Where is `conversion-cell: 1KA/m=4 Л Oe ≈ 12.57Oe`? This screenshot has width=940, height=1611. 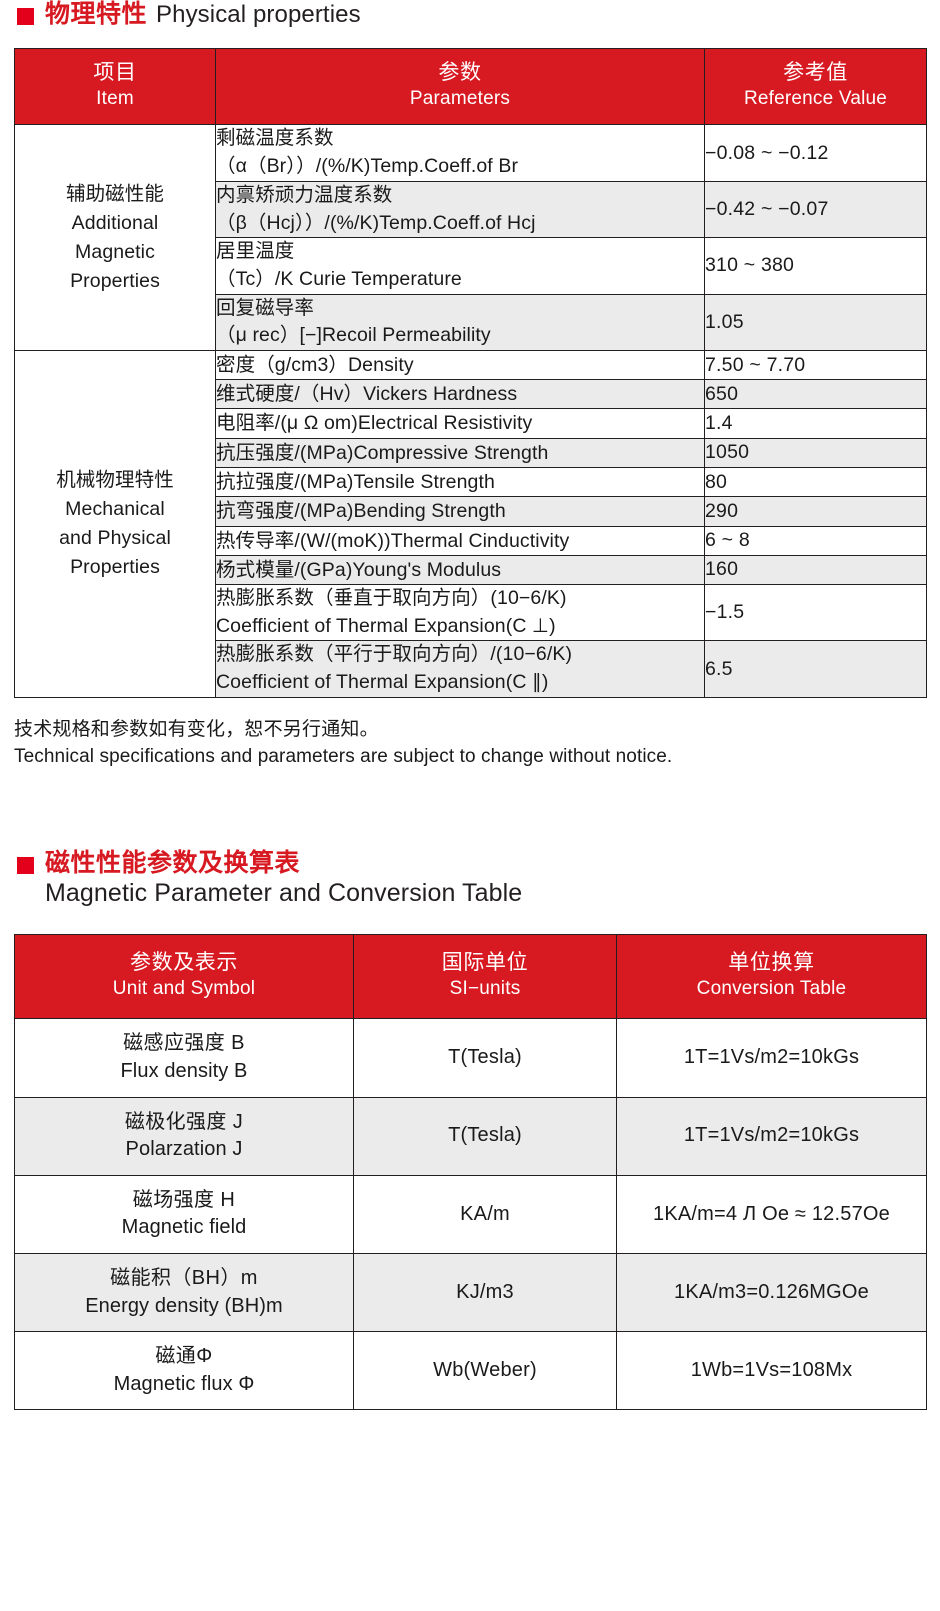 conversion-cell: 1KA/m=4 Л Oe ≈ 12.57Oe is located at coordinates (771, 1214).